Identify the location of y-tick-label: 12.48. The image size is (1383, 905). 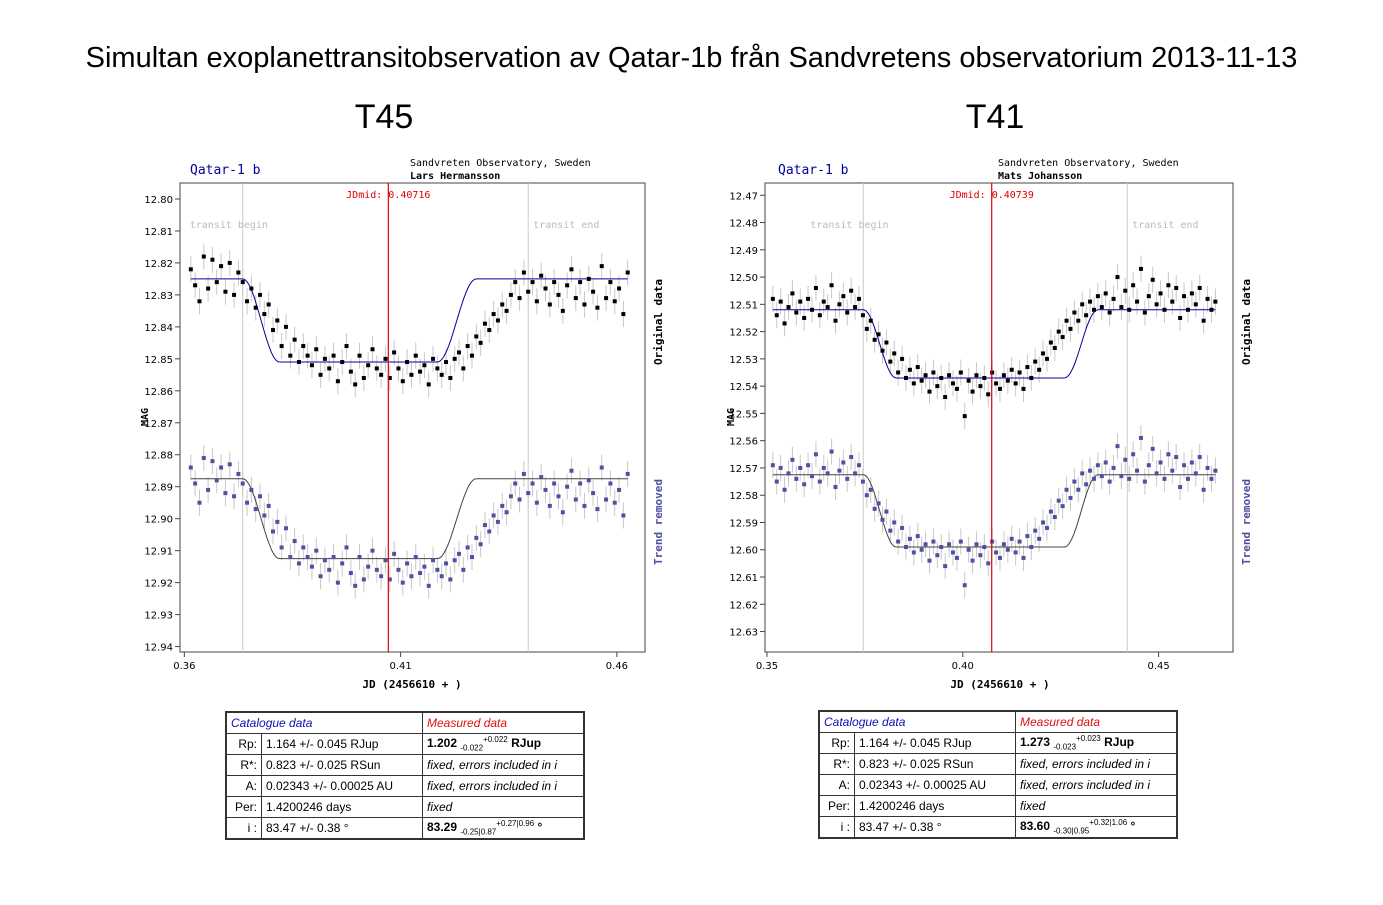
(743, 224).